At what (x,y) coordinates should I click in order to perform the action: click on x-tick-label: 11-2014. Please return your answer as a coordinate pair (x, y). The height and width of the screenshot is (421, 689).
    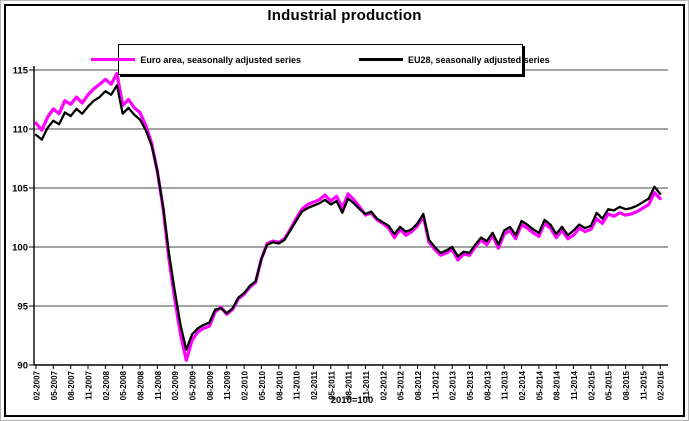
    Looking at the image, I should click on (574, 384).